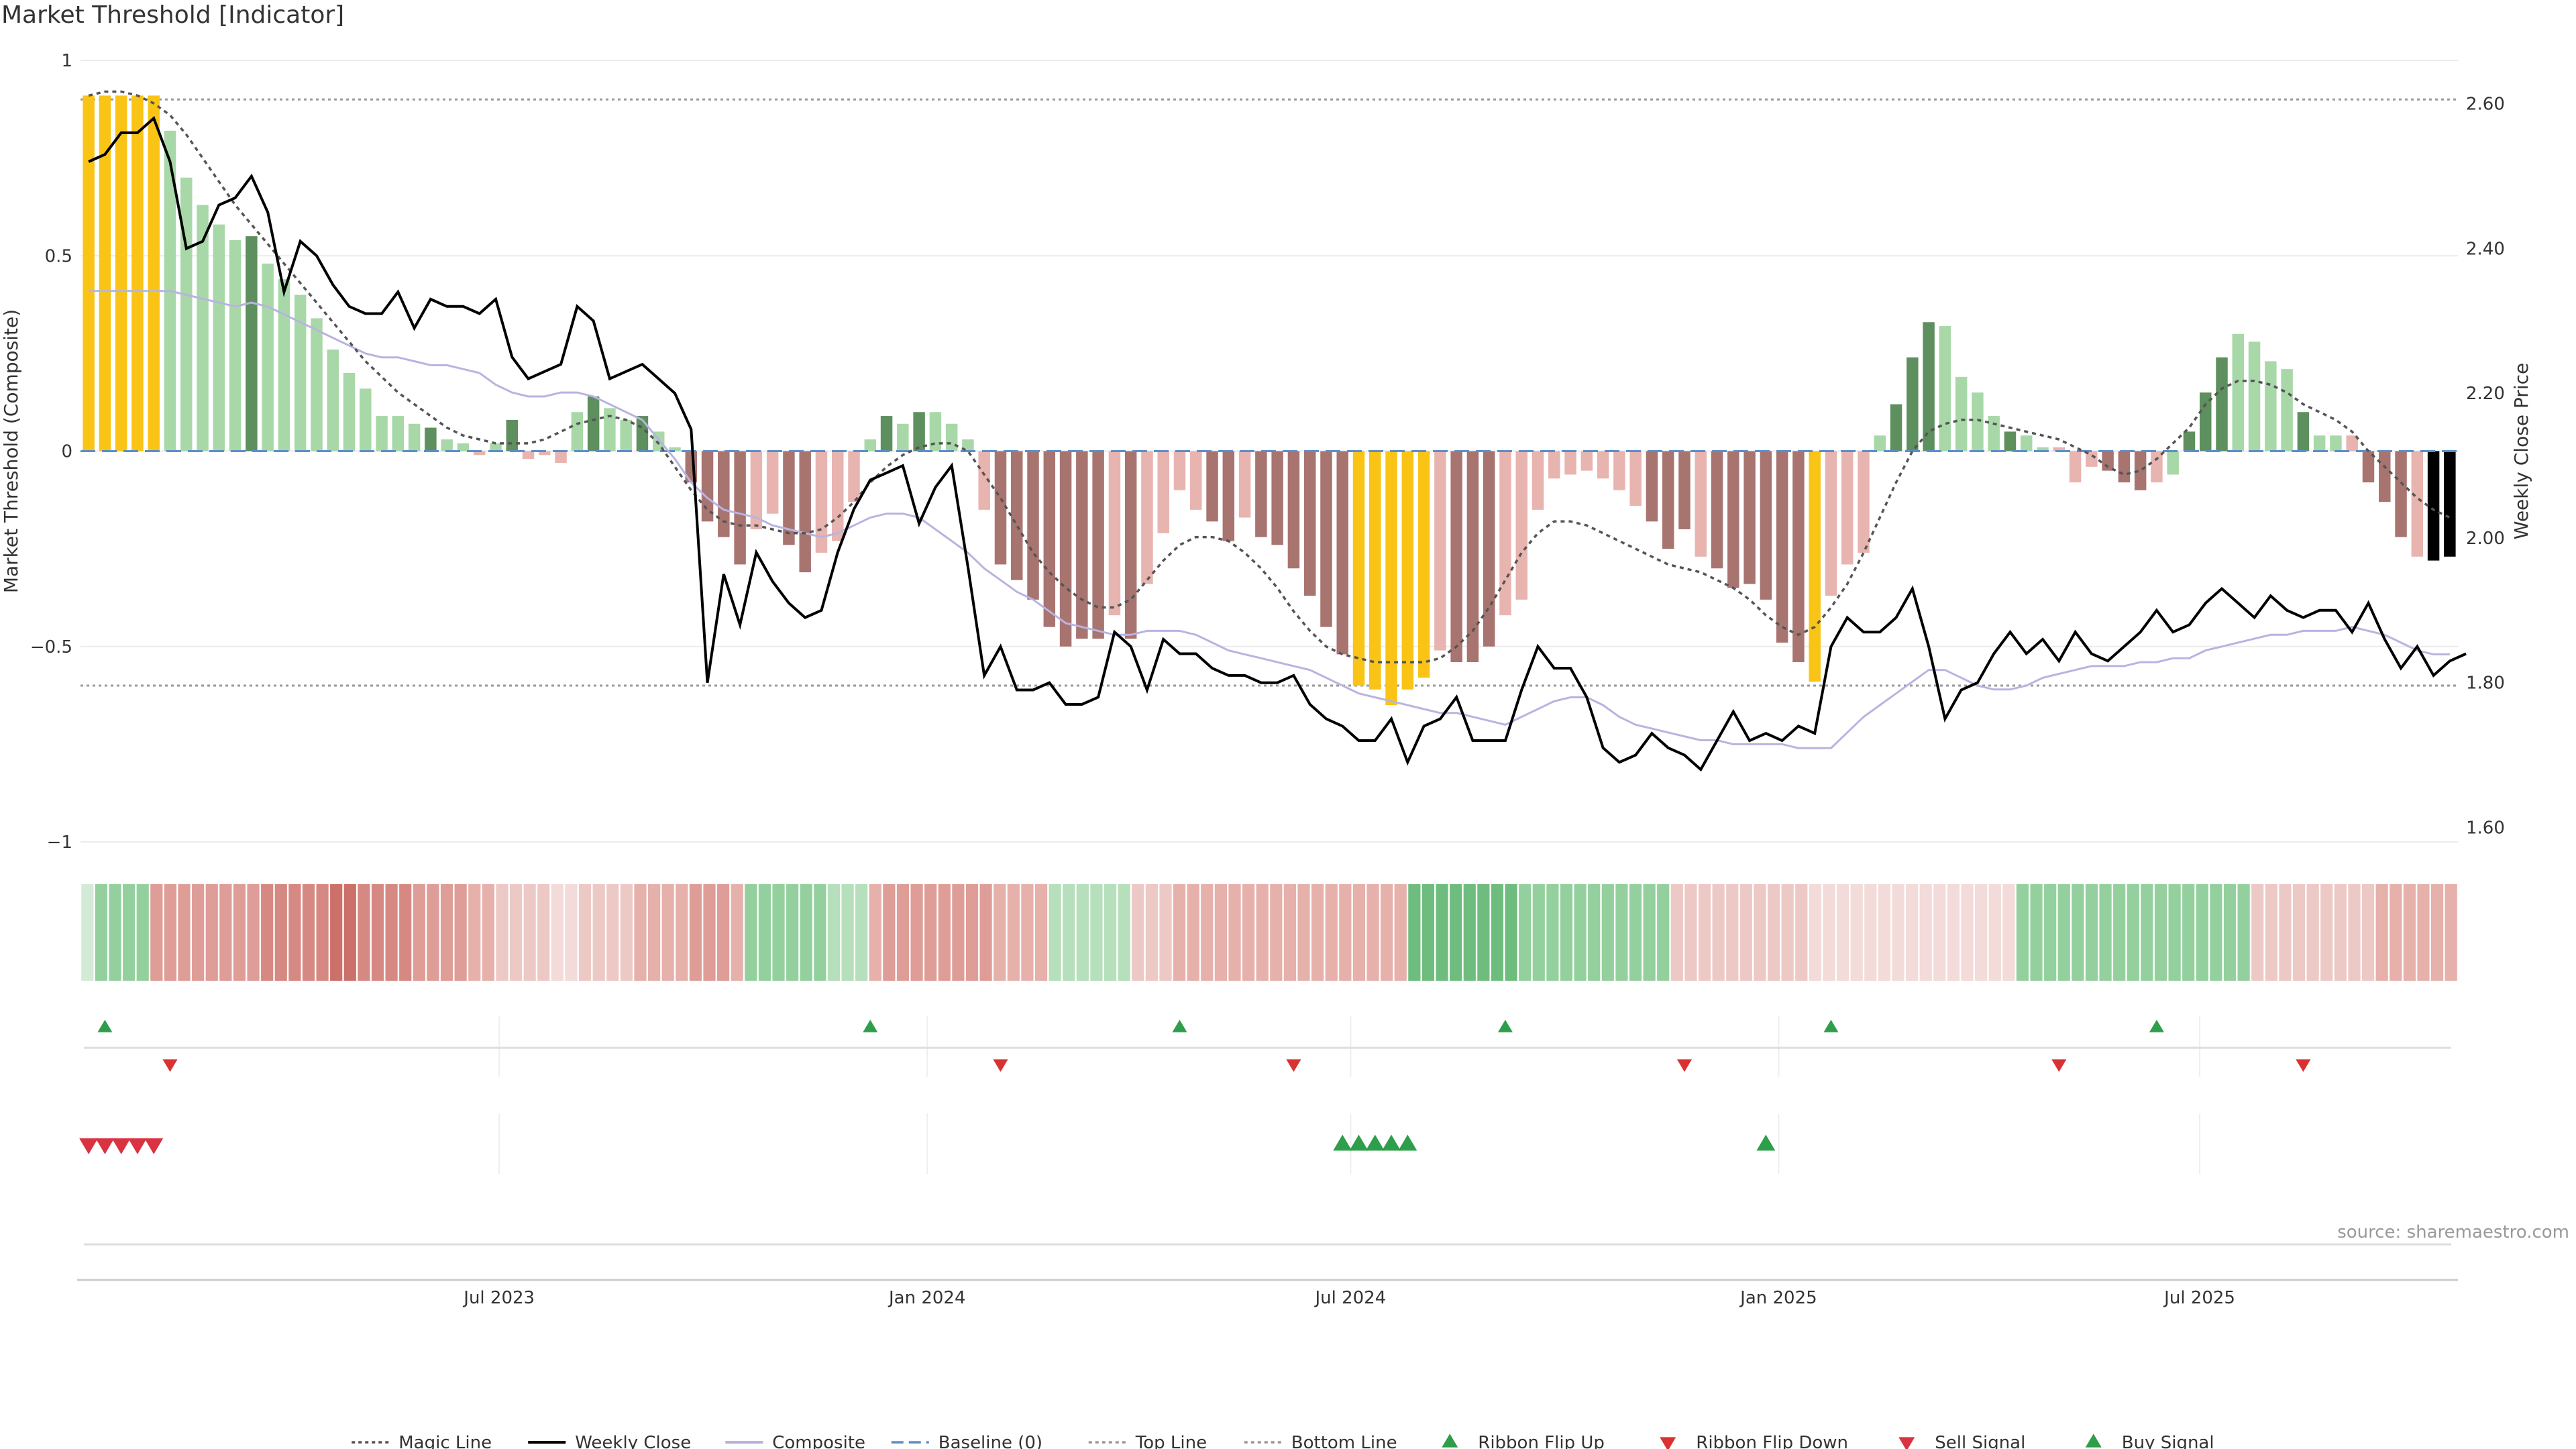 This screenshot has height=1449, width=2576. Describe the element at coordinates (58, 256) in the screenshot. I see `y-tick-label: 0.5` at that location.